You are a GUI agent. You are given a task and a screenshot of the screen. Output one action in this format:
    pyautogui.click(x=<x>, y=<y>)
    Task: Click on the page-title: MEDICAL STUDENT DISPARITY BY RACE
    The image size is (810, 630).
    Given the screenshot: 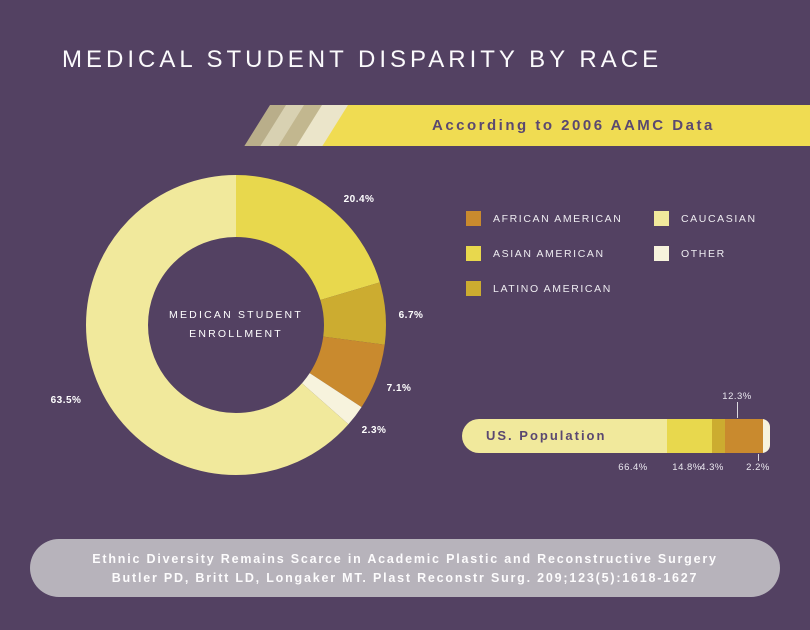 What is the action you would take?
    pyautogui.click(x=362, y=59)
    